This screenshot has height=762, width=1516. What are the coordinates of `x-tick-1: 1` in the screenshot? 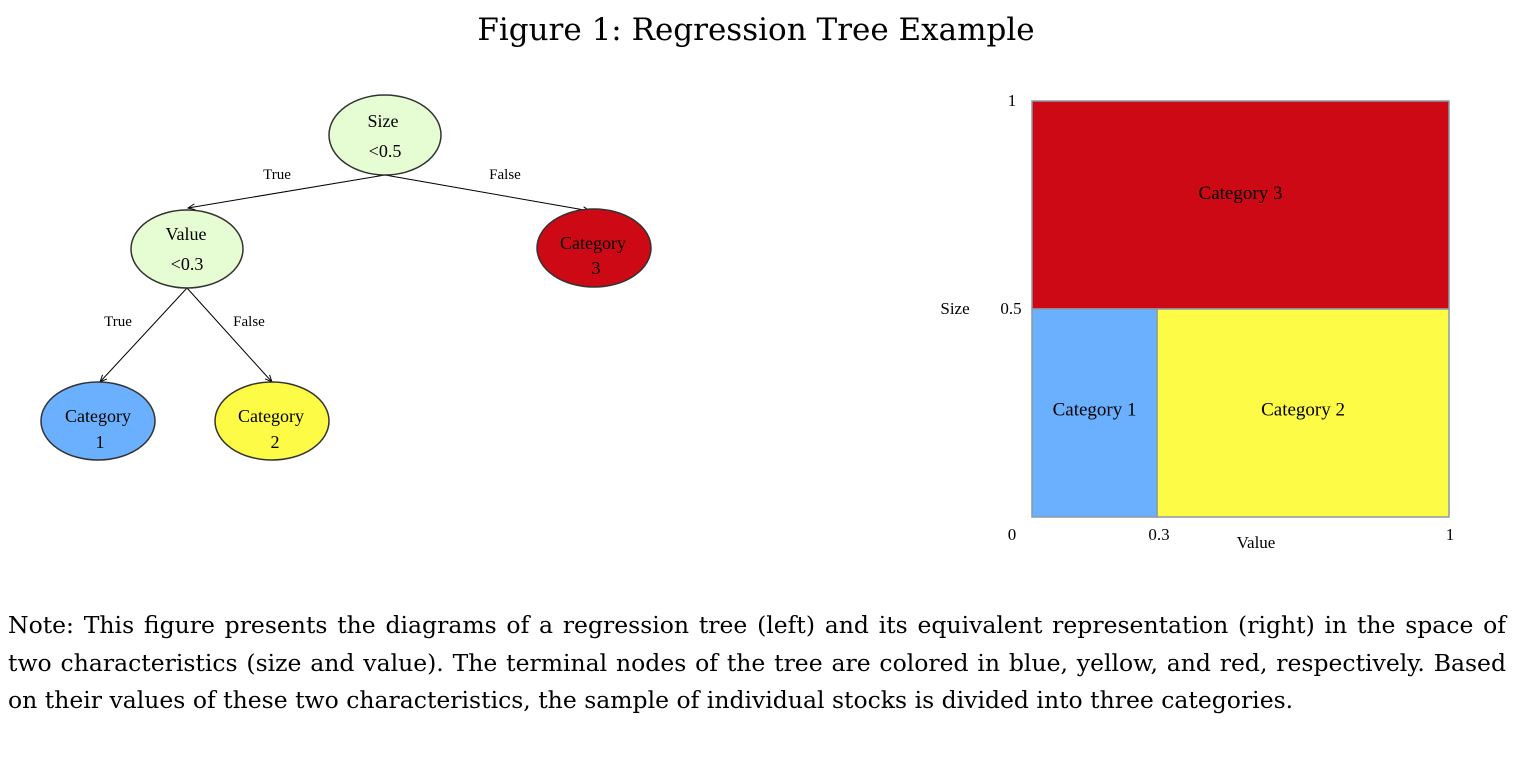 It's located at (1450, 534).